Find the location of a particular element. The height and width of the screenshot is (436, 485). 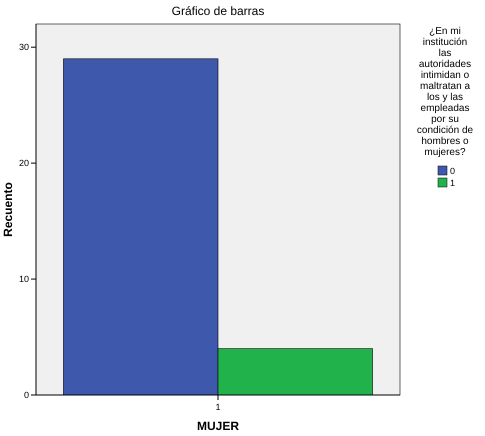

y-tick-label: 30 is located at coordinates (23, 47).